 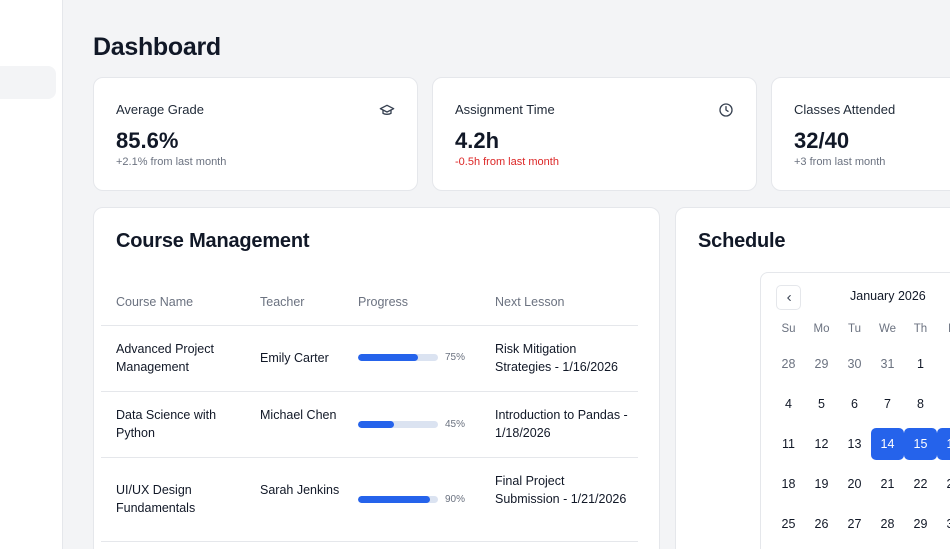 I want to click on chevron-left-icon, so click(x=788, y=297).